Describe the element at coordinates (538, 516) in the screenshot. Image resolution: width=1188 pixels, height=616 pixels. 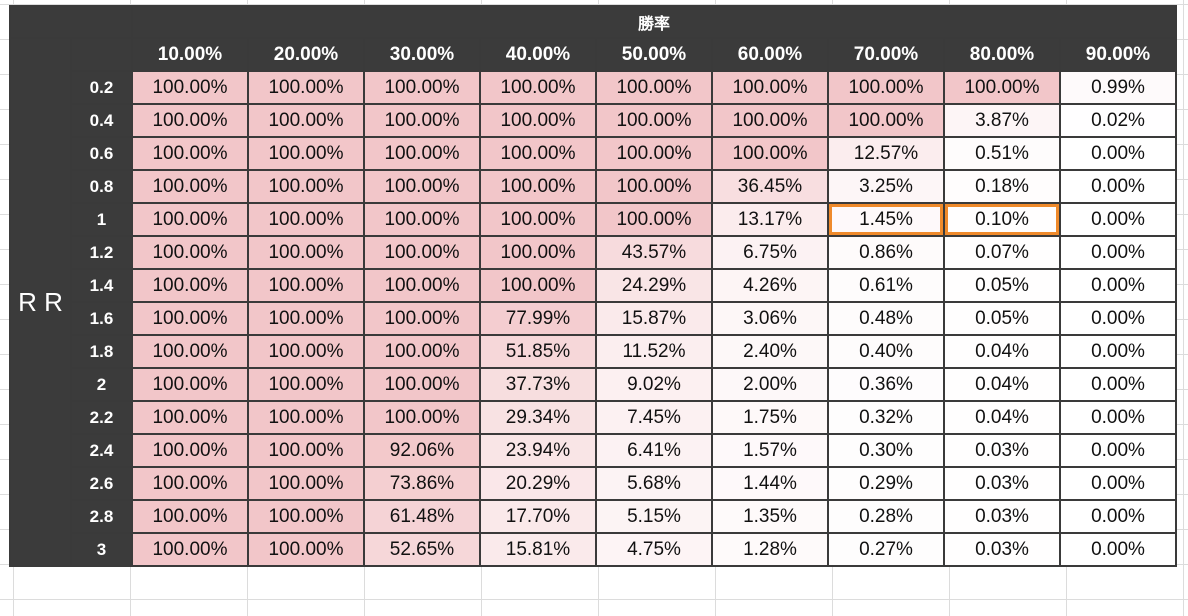
I see `table-cell: 17.70%` at that location.